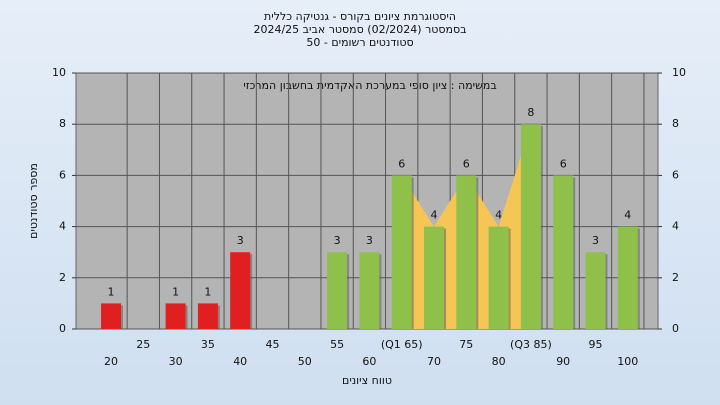 The width and height of the screenshot is (720, 405). I want to click on x-tick-label: 20, so click(111, 361).